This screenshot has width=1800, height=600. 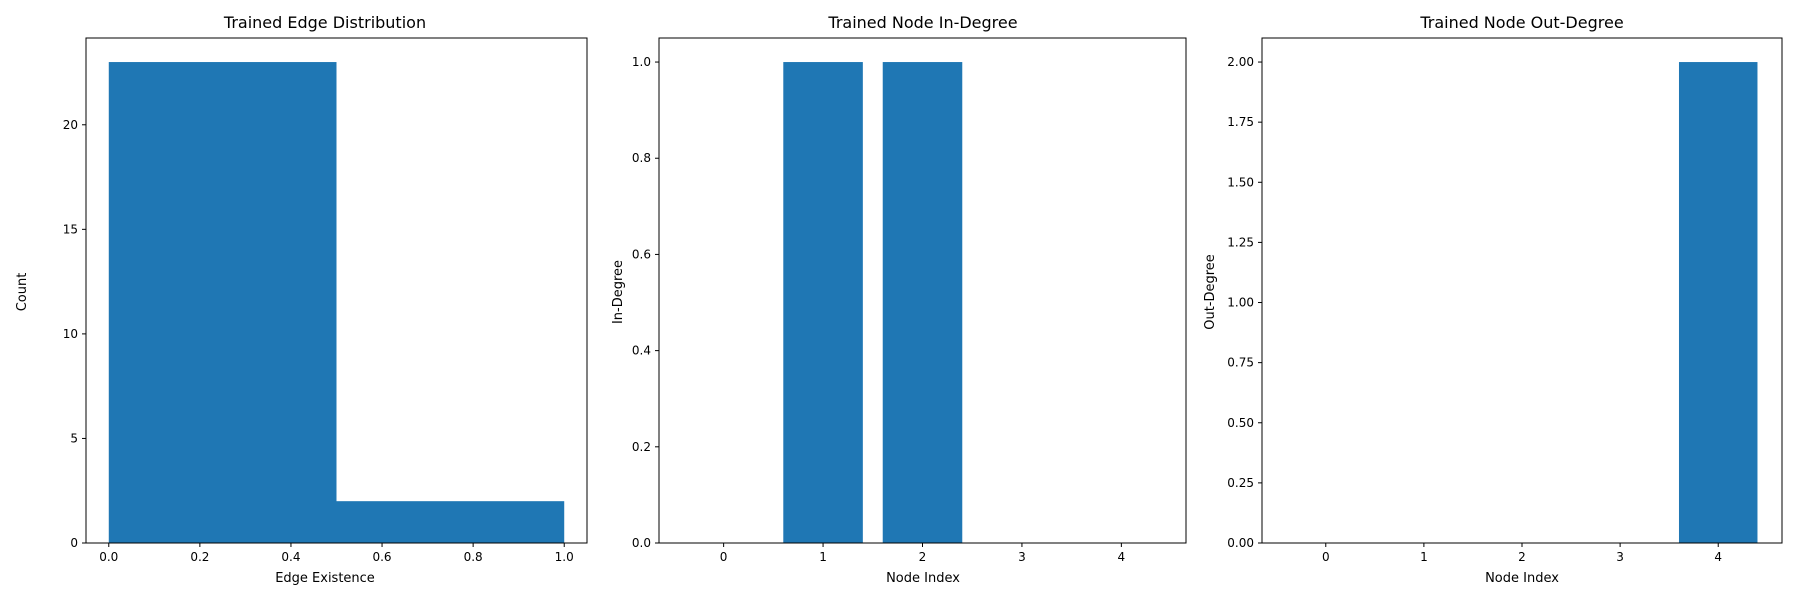 What do you see at coordinates (70, 334) in the screenshot?
I see `y-tick-label: 10` at bounding box center [70, 334].